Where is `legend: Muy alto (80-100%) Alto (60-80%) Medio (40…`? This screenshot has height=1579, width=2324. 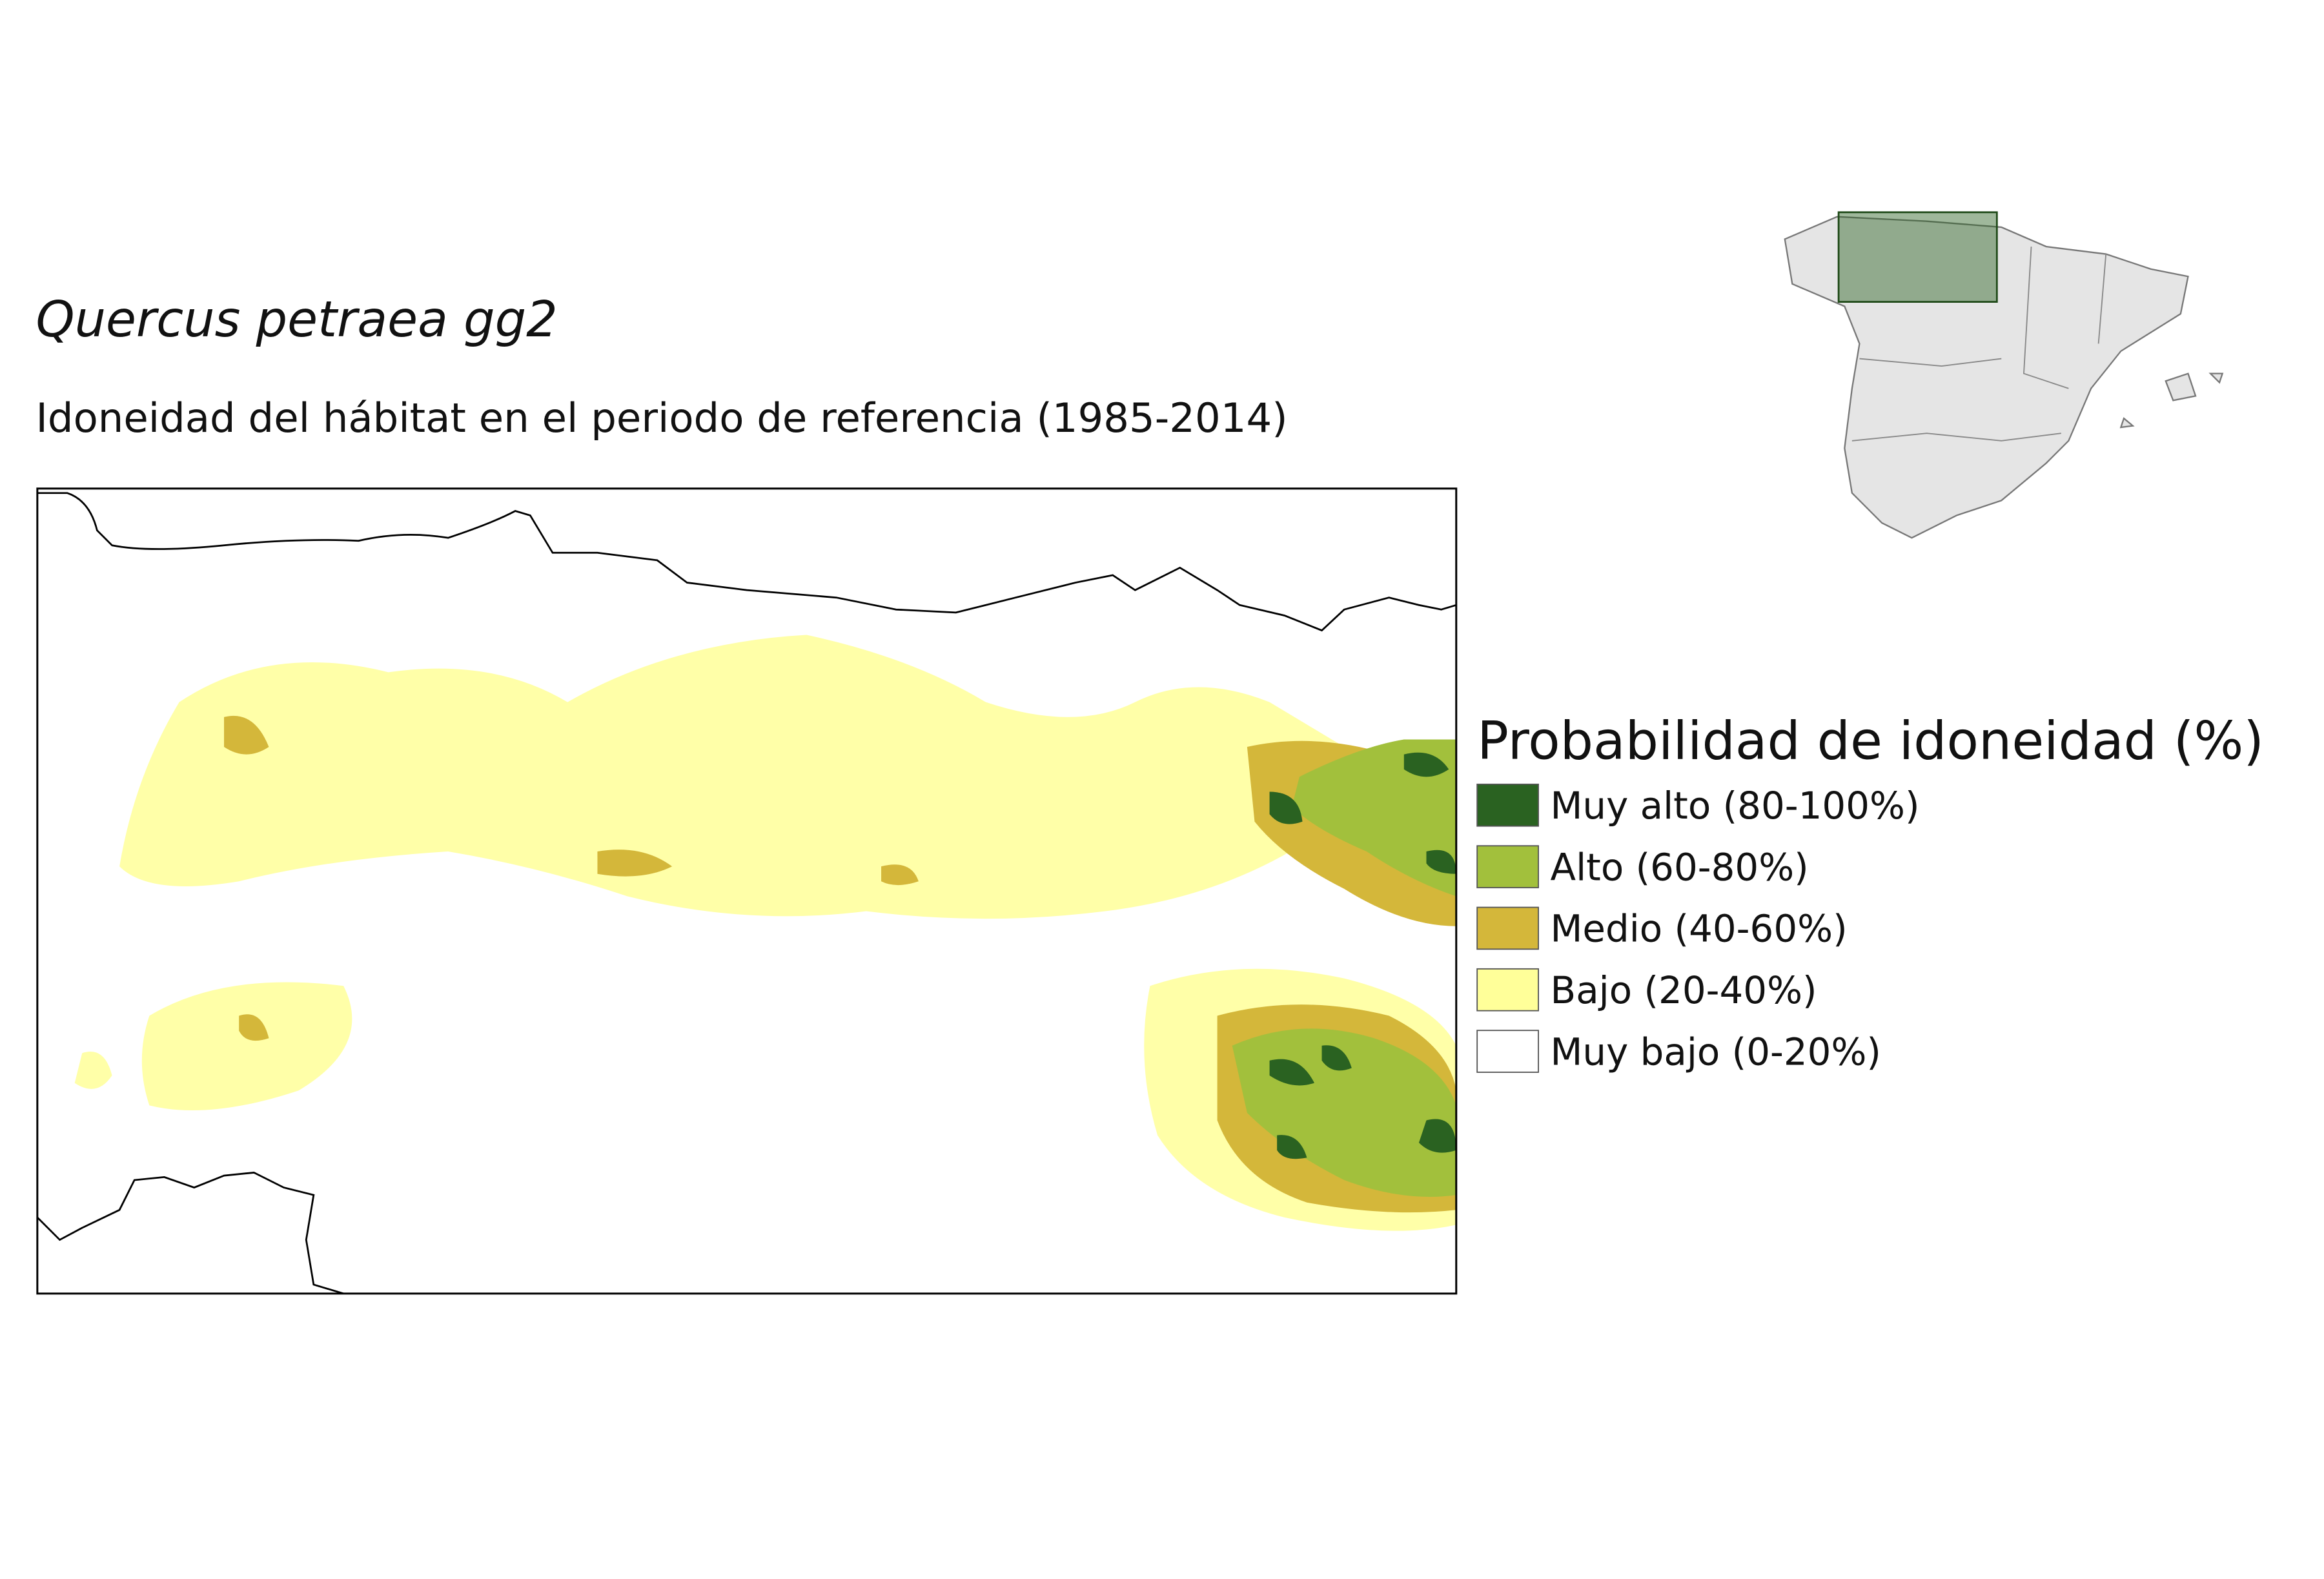 legend: Muy alto (80-100%) Alto (60-80%) Medio (40… is located at coordinates (1698, 928).